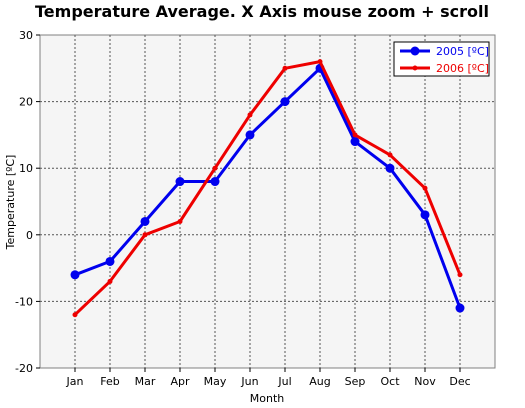  Describe the element at coordinates (145, 381) in the screenshot. I see `x-tick-label: Mar` at that location.